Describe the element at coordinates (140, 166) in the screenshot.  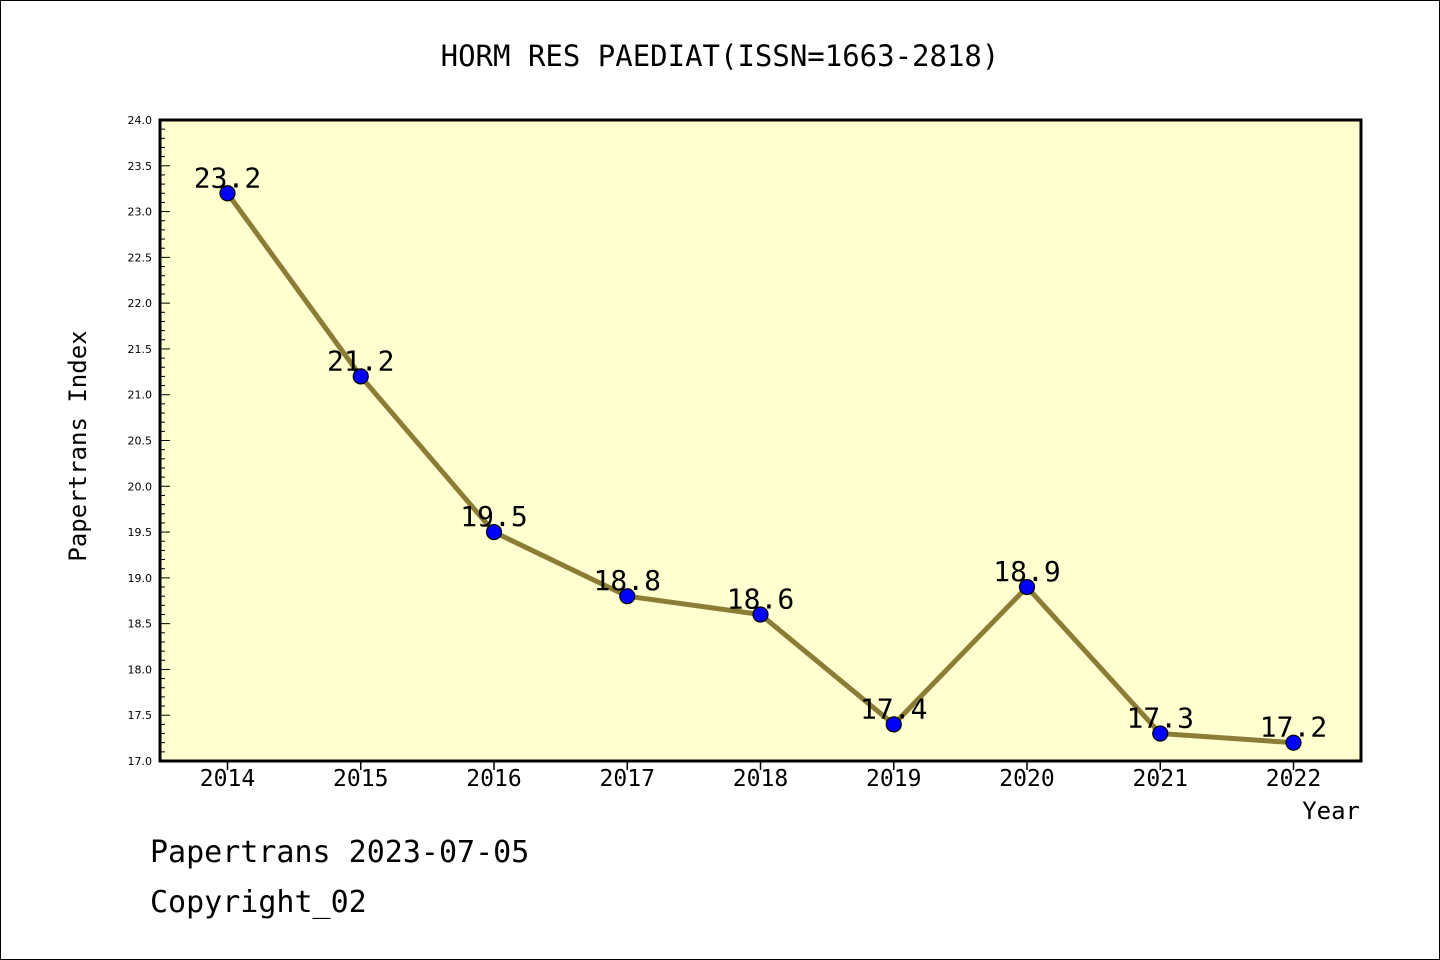
I see `y-tick-label: 23.5` at that location.